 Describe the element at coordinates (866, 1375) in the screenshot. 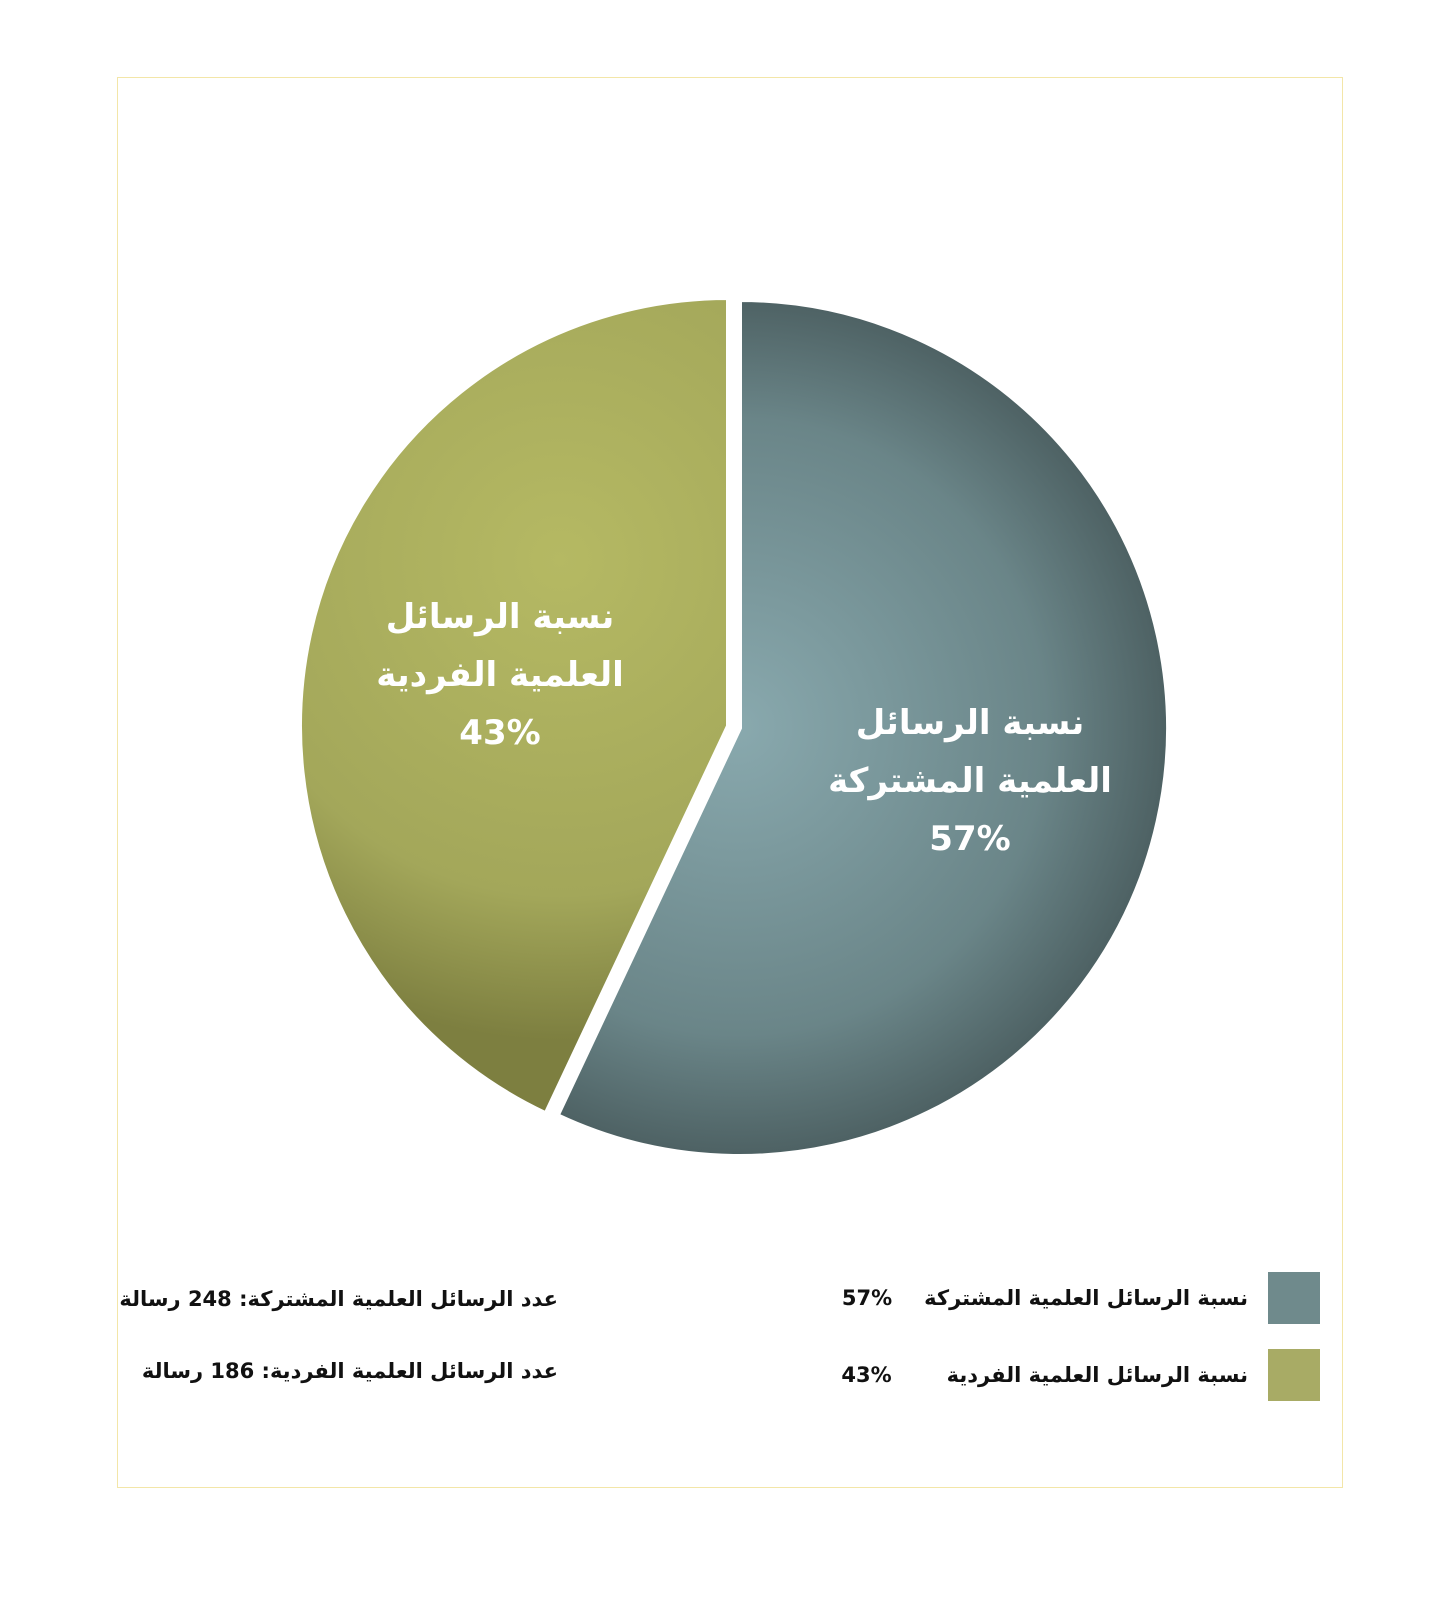

I see `legend-pct: 43%` at that location.